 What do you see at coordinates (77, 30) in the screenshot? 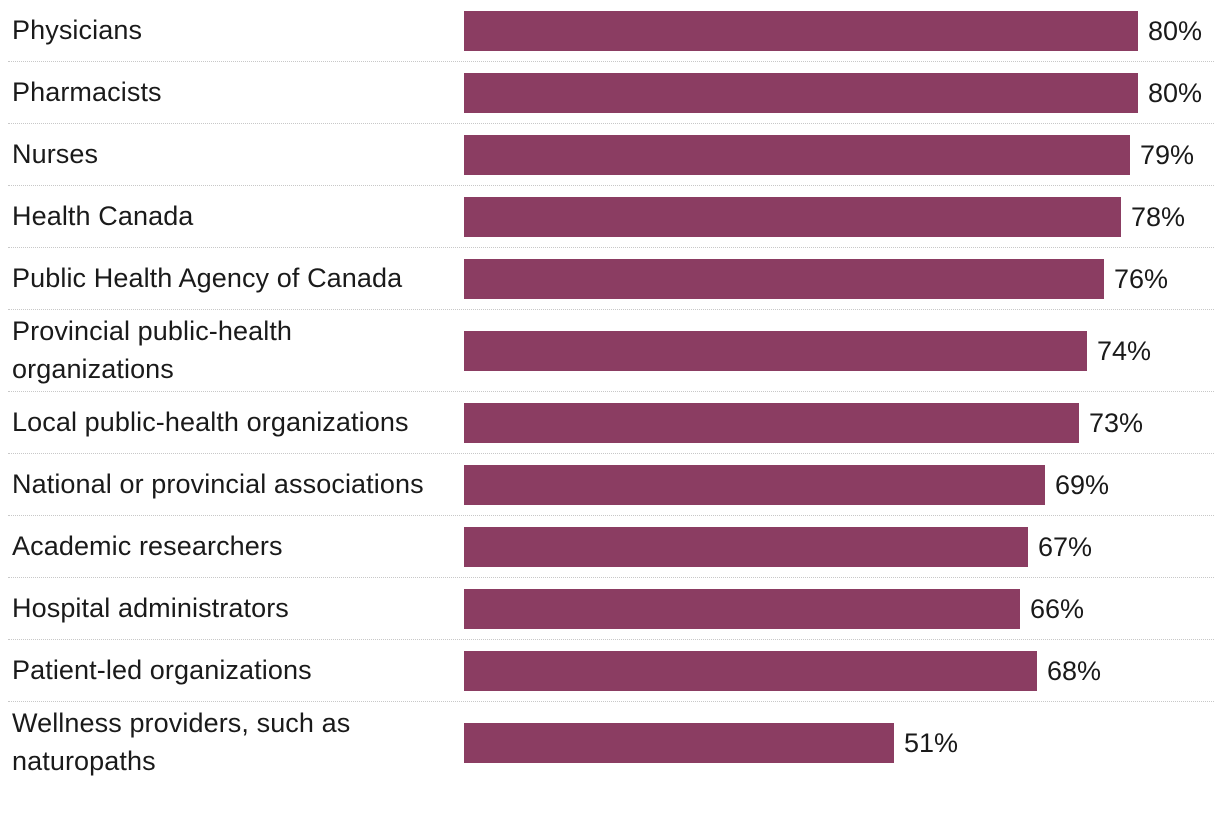
I see `category-label: Physicians` at bounding box center [77, 30].